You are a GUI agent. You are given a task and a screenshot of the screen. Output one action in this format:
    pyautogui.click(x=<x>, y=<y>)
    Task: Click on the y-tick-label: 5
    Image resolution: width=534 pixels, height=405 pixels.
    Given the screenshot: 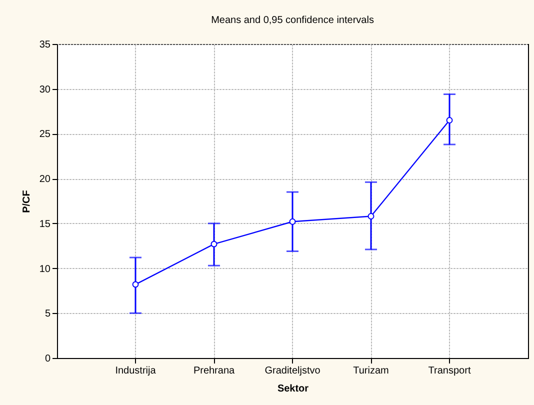 What is the action you would take?
    pyautogui.click(x=47, y=314)
    